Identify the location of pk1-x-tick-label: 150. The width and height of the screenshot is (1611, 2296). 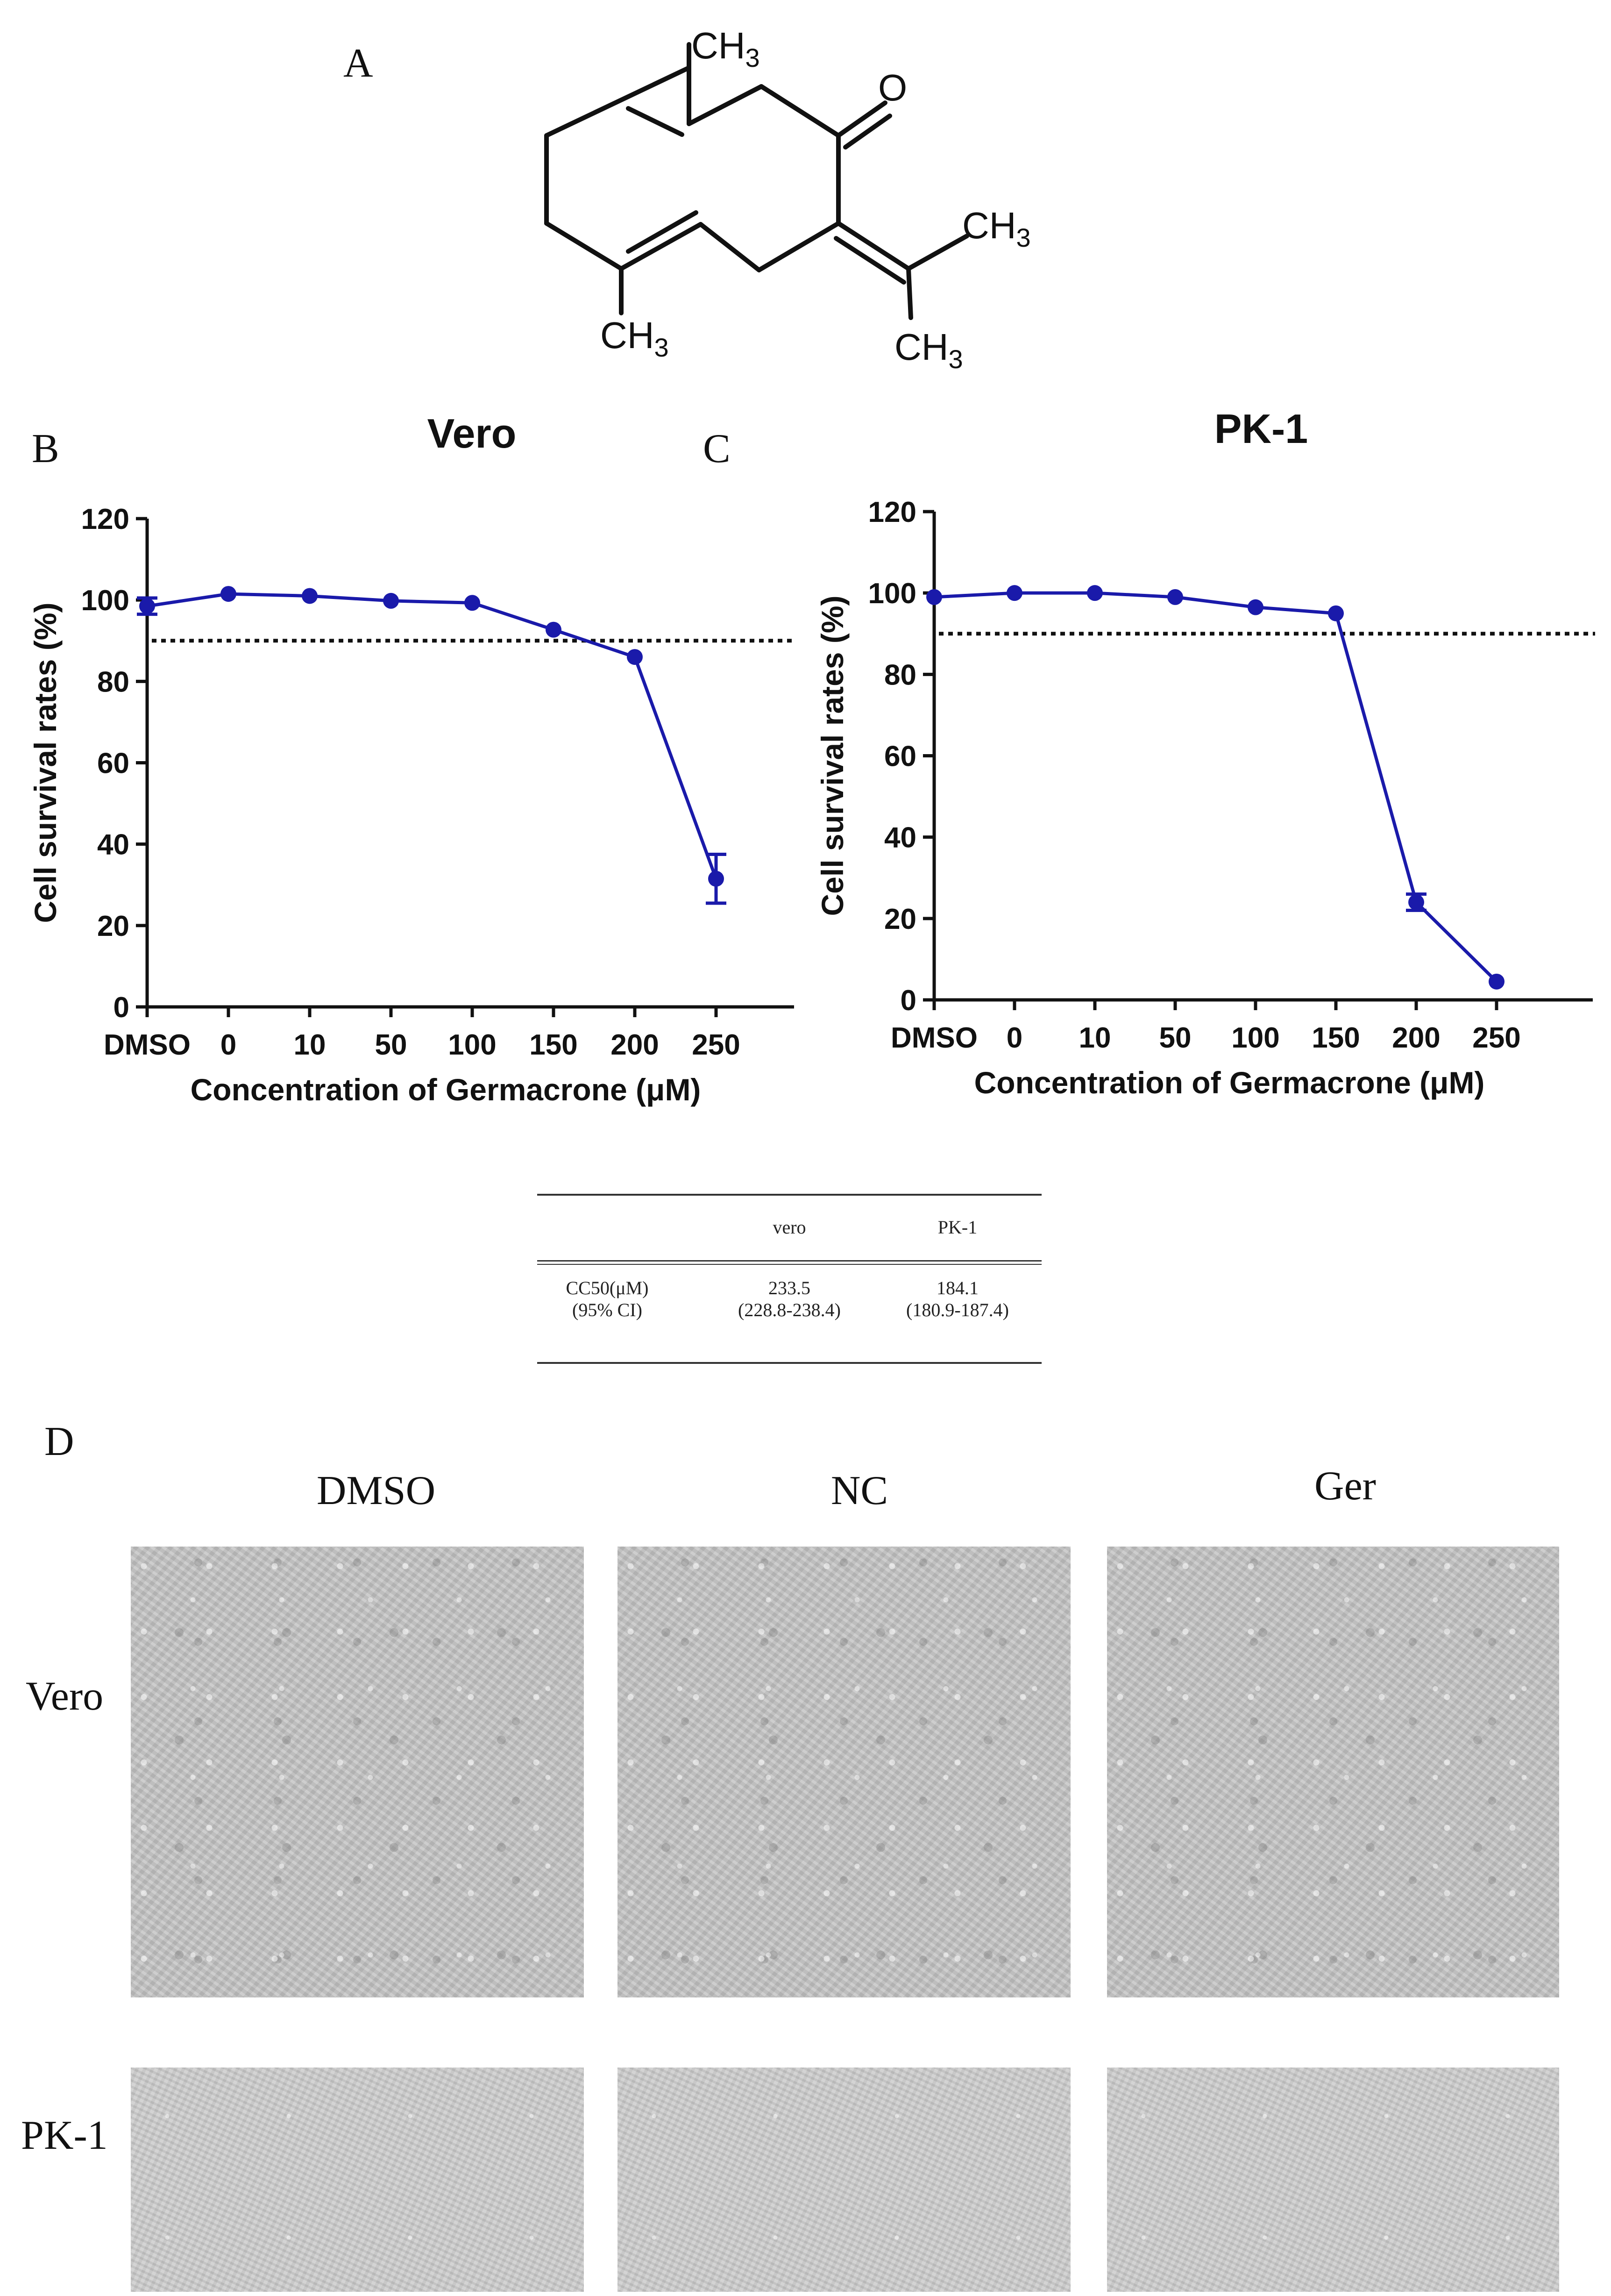
(1336, 1038).